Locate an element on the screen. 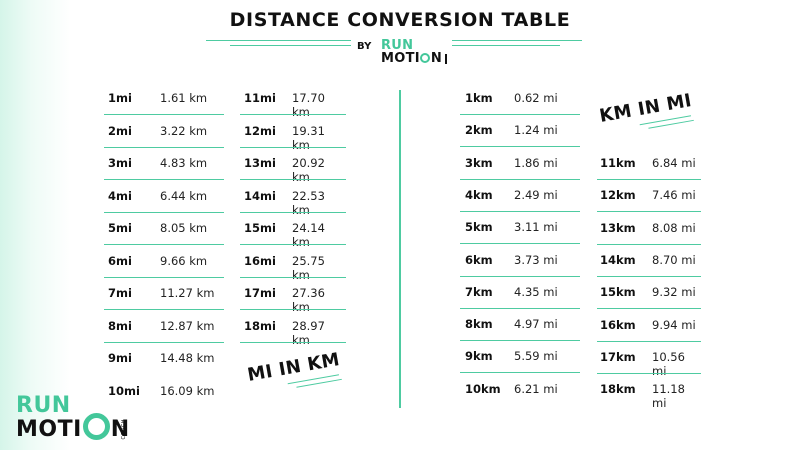 The image size is (800, 450). row-unit-label: 2km is located at coordinates (479, 130).